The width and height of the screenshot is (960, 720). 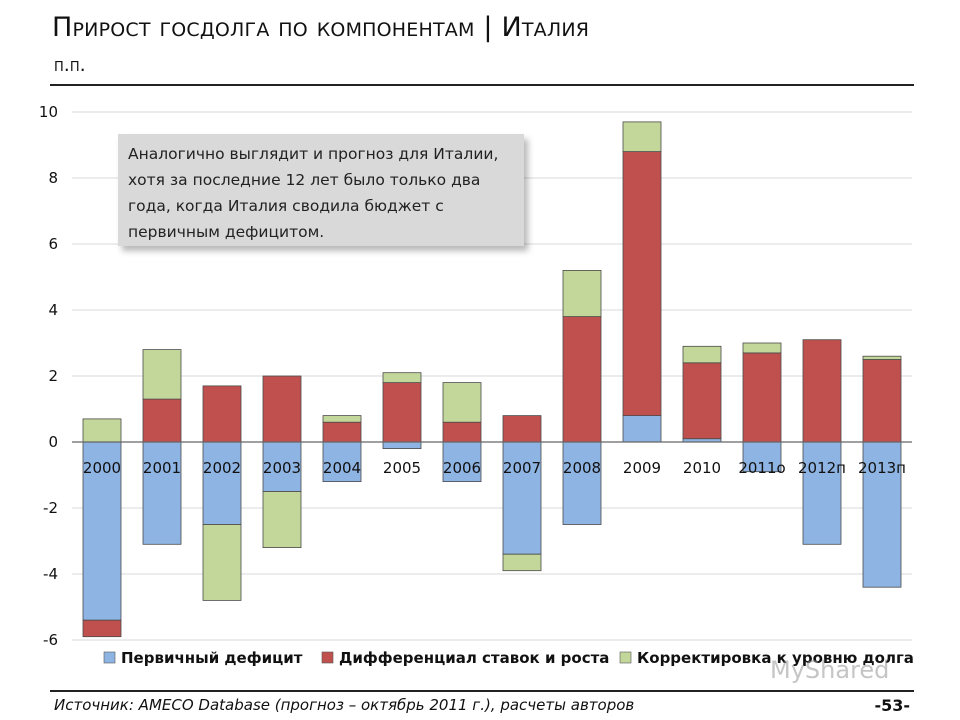 I want to click on page-subtitle: п.п., so click(x=70, y=65).